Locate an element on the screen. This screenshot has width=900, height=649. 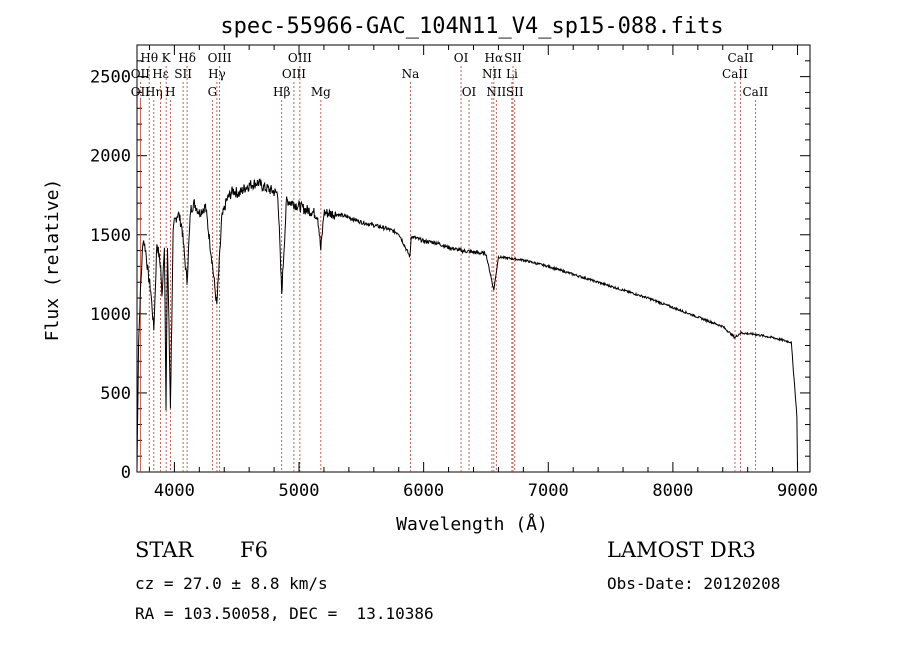
spectral-line-label: Li is located at coordinates (512, 74).